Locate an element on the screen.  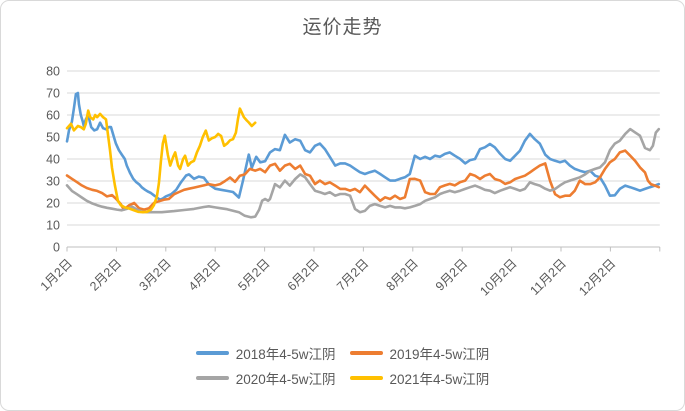
svg-text: 2月2日 is located at coordinates (105, 274).